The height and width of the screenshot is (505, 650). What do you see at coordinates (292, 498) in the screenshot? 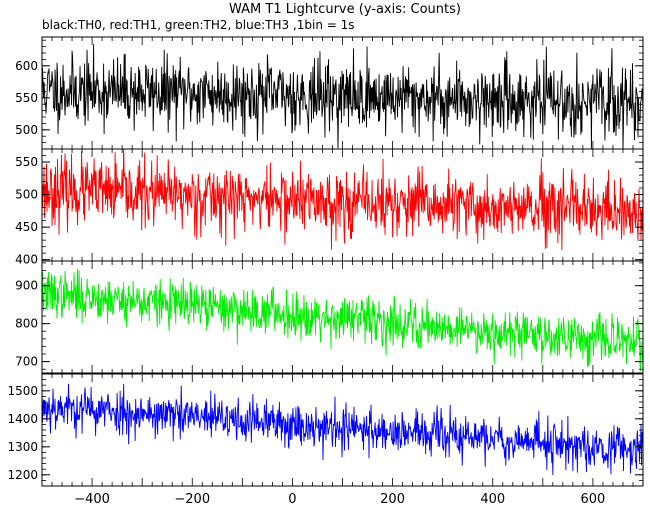
I see `x-tick-label-2: 0` at bounding box center [292, 498].